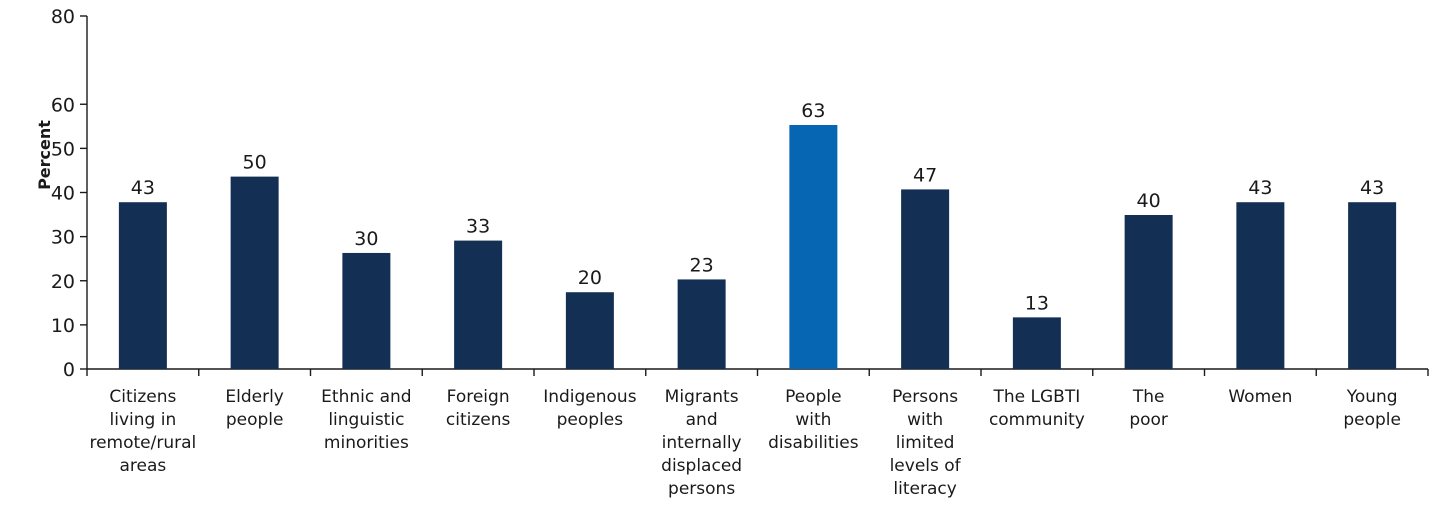  Describe the element at coordinates (63, 326) in the screenshot. I see `y-tick-label: 10` at that location.